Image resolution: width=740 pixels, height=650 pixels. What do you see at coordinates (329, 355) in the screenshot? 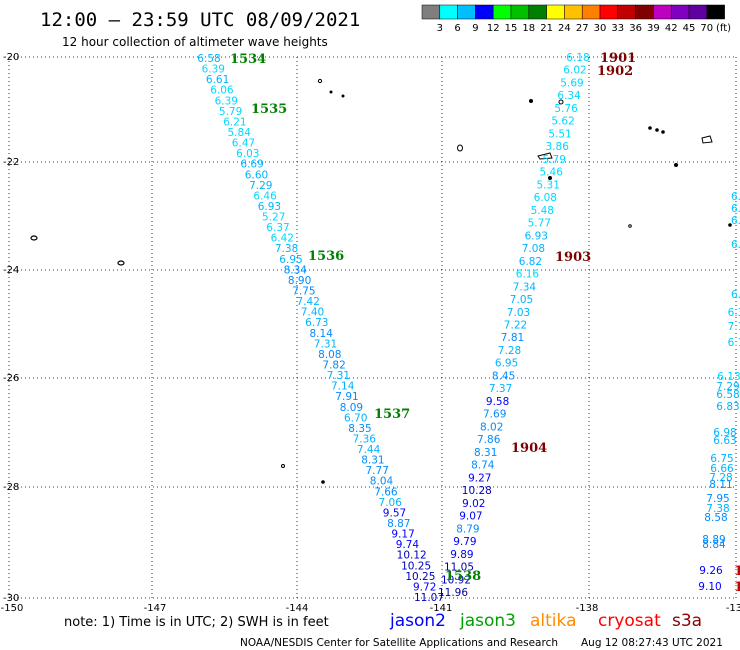
I see `swh-value: 8.08` at bounding box center [329, 355].